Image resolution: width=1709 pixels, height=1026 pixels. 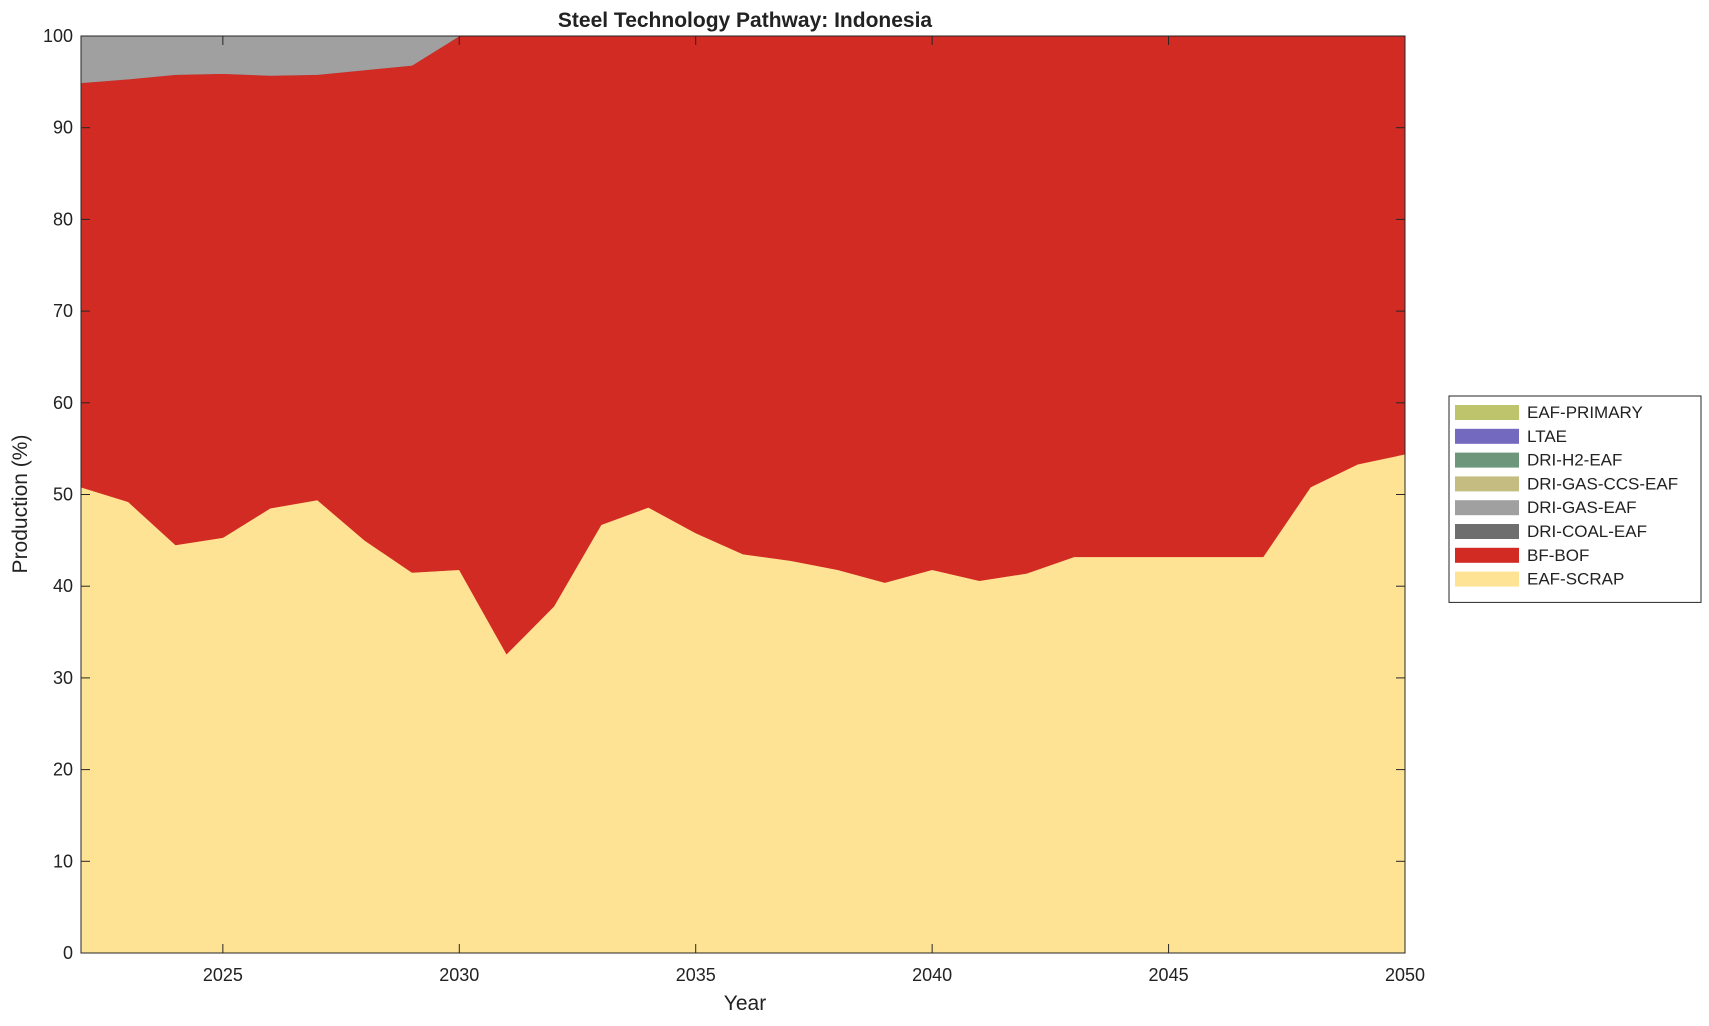 What do you see at coordinates (63, 586) in the screenshot?
I see `y-tick-label: 40` at bounding box center [63, 586].